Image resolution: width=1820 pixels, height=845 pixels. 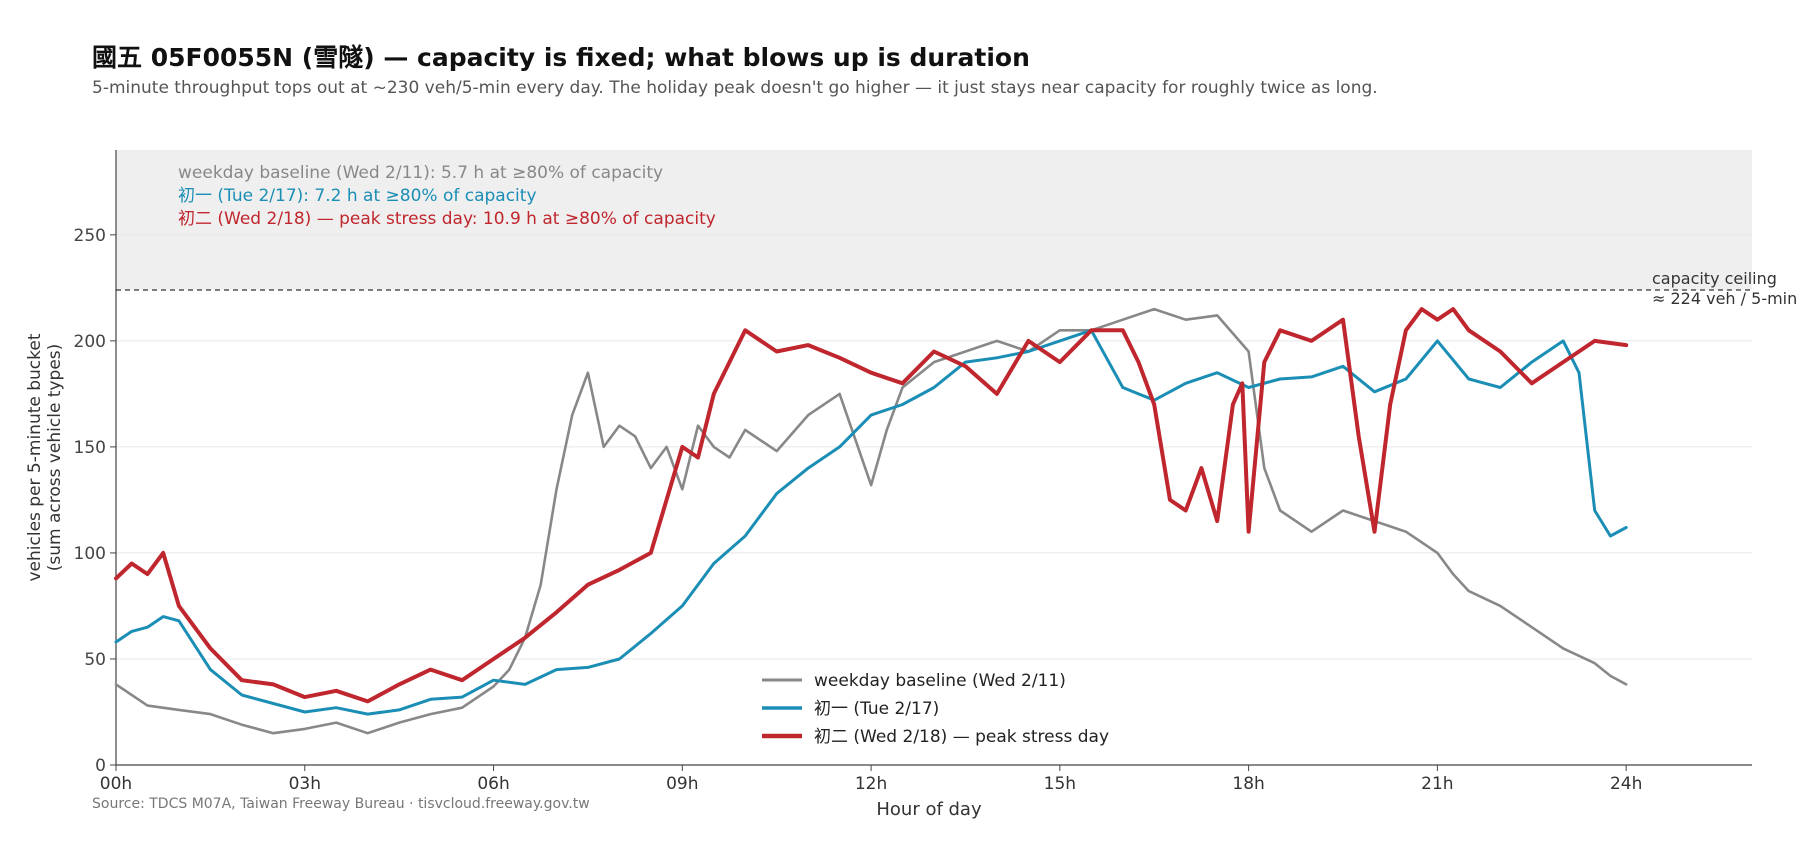 What do you see at coordinates (682, 784) in the screenshot?
I see `x-tick-label: 09h` at bounding box center [682, 784].